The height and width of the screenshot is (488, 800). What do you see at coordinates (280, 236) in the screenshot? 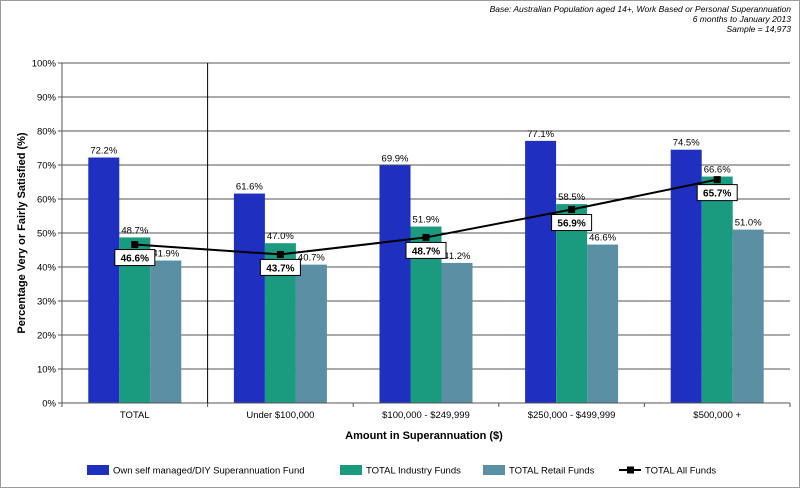
I see `bar-value-label: 47.0%` at bounding box center [280, 236].